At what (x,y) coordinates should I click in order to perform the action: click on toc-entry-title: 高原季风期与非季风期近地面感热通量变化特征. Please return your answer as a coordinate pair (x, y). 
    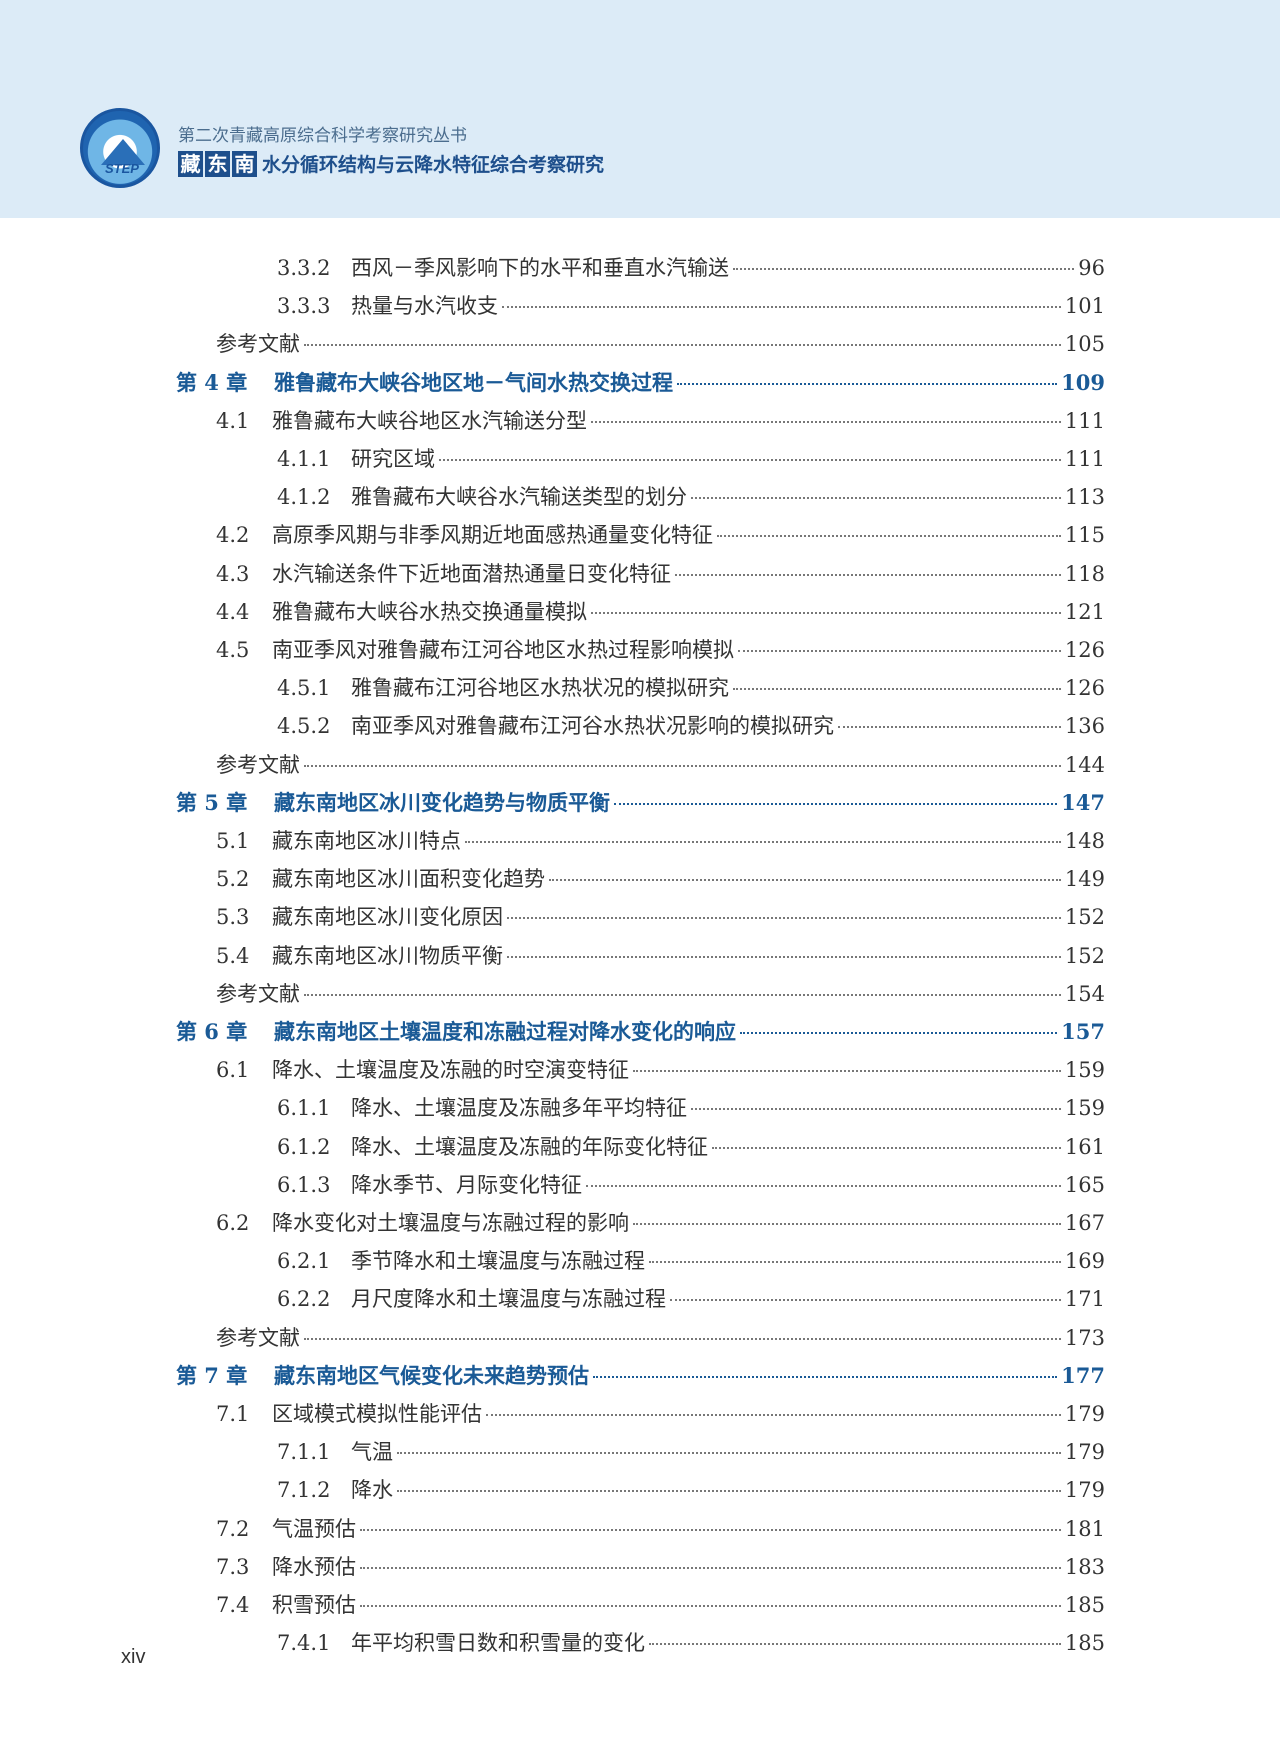
    Looking at the image, I should click on (492, 535).